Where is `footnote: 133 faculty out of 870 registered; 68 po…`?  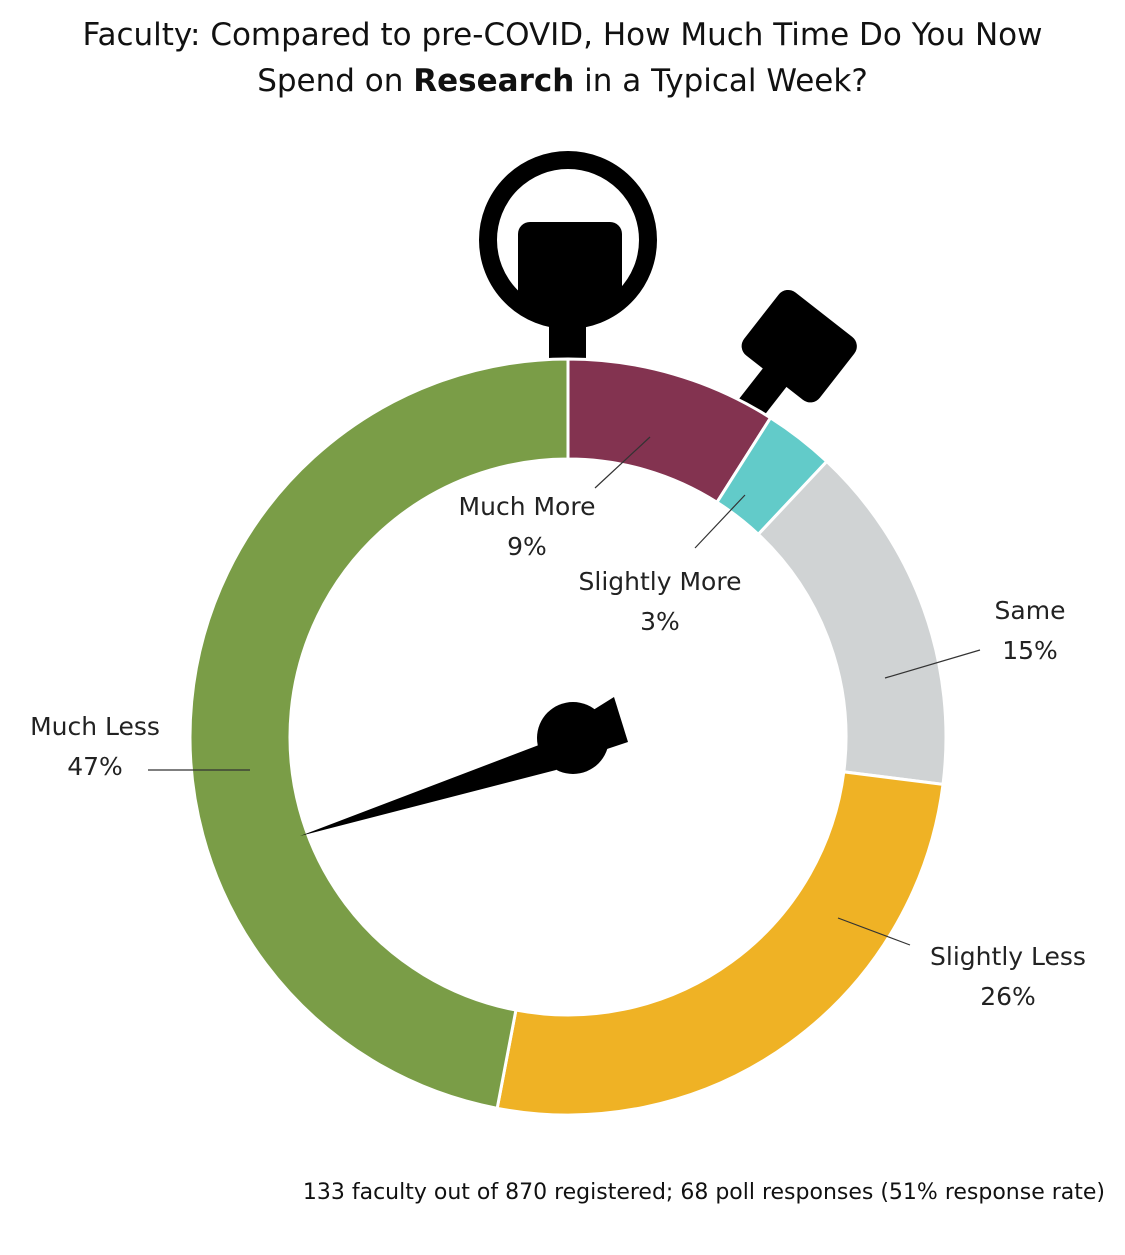 footnote: 133 faculty out of 870 registered; 68 po… is located at coordinates (703, 1192).